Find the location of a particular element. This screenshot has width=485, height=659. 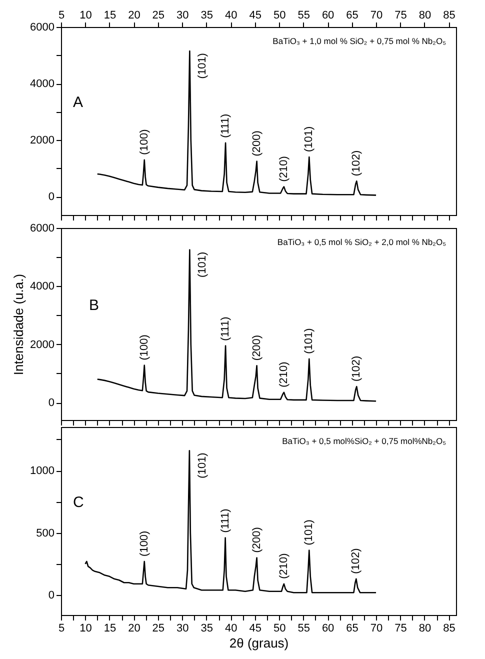

x2-tick-label: 35 is located at coordinates (207, 16).